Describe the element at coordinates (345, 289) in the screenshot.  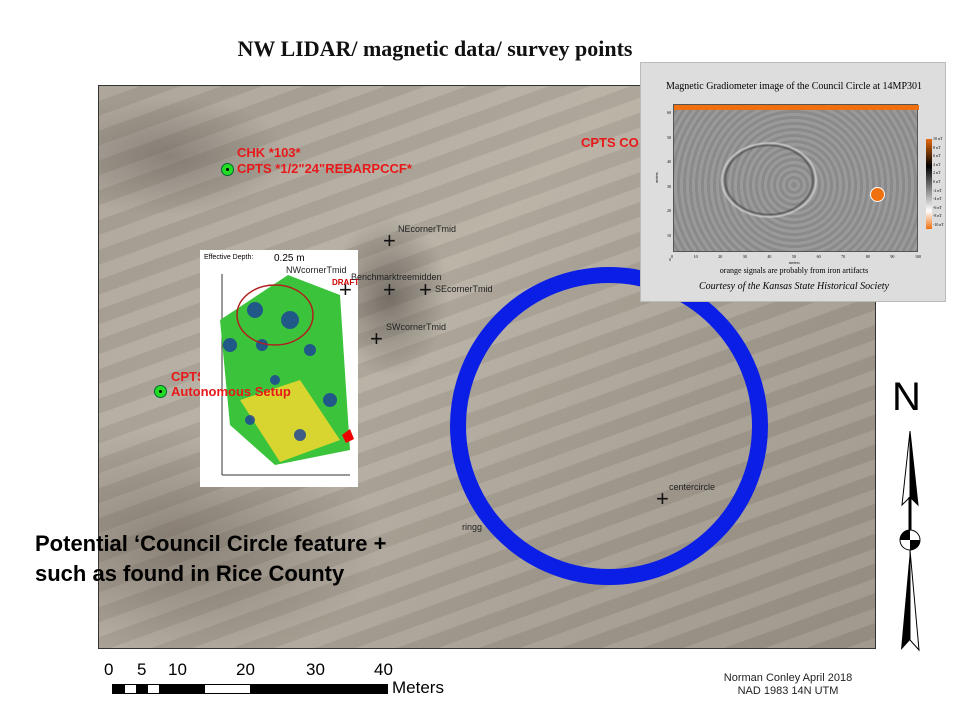
I see `survey-point-nw: +` at that location.